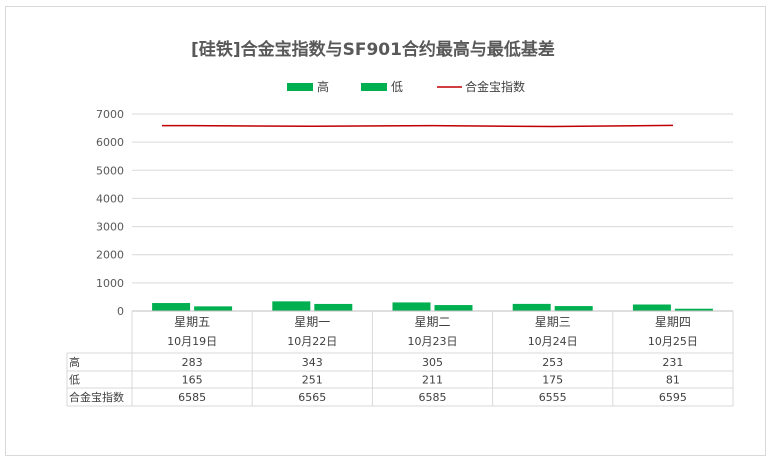 The image size is (773, 463). I want to click on category-date: 10月24日, so click(553, 341).